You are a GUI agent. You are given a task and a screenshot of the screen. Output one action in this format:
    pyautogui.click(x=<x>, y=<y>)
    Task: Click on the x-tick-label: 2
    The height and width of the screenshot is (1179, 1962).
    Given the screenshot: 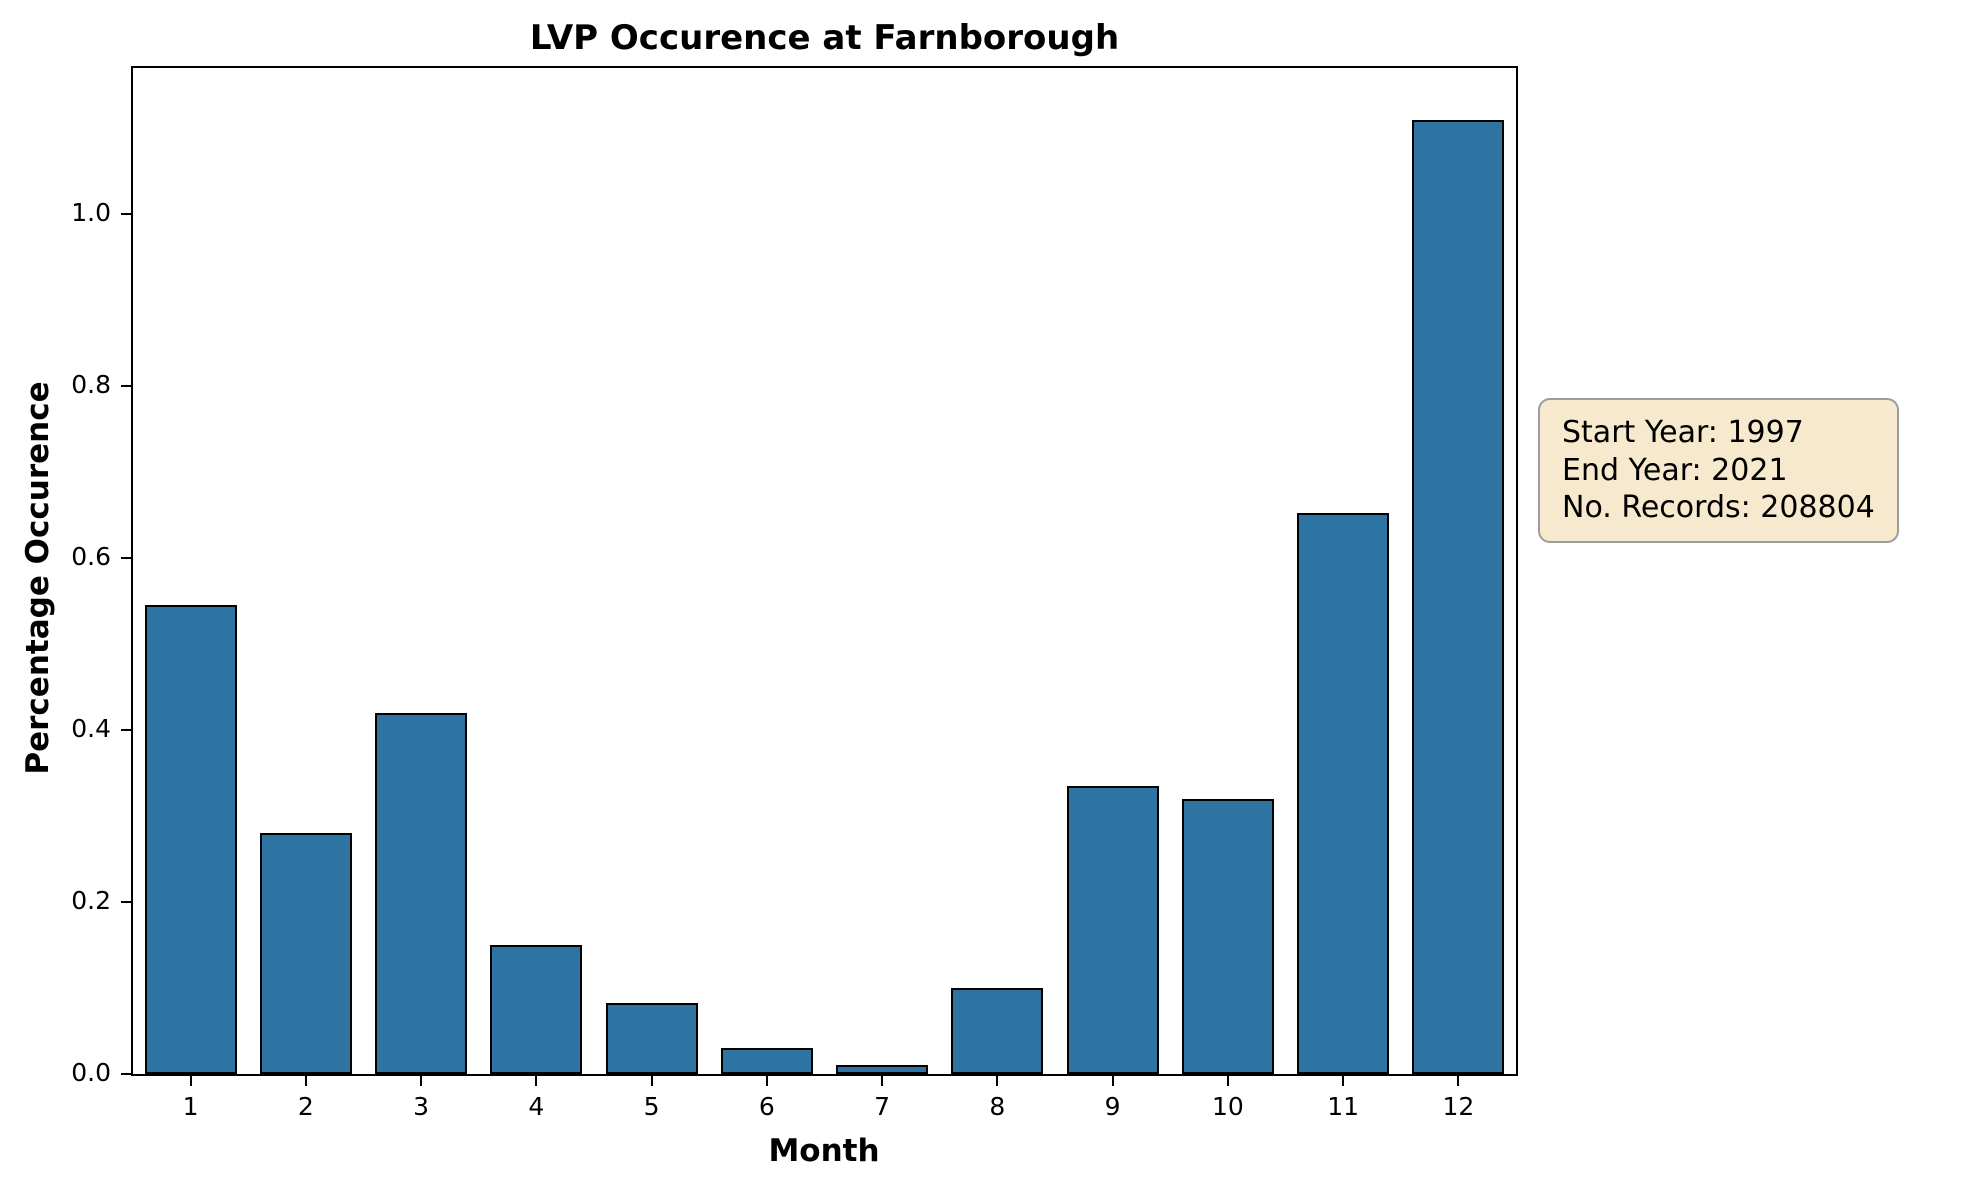 What is the action you would take?
    pyautogui.click(x=305, y=1106)
    